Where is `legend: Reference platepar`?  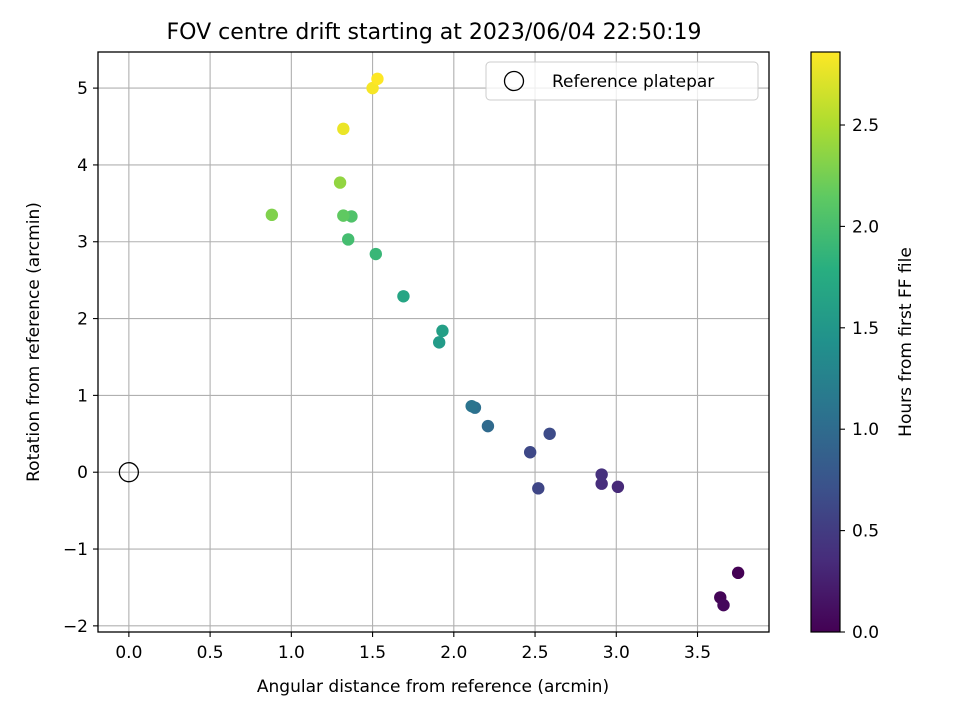 legend: Reference platepar is located at coordinates (622, 81).